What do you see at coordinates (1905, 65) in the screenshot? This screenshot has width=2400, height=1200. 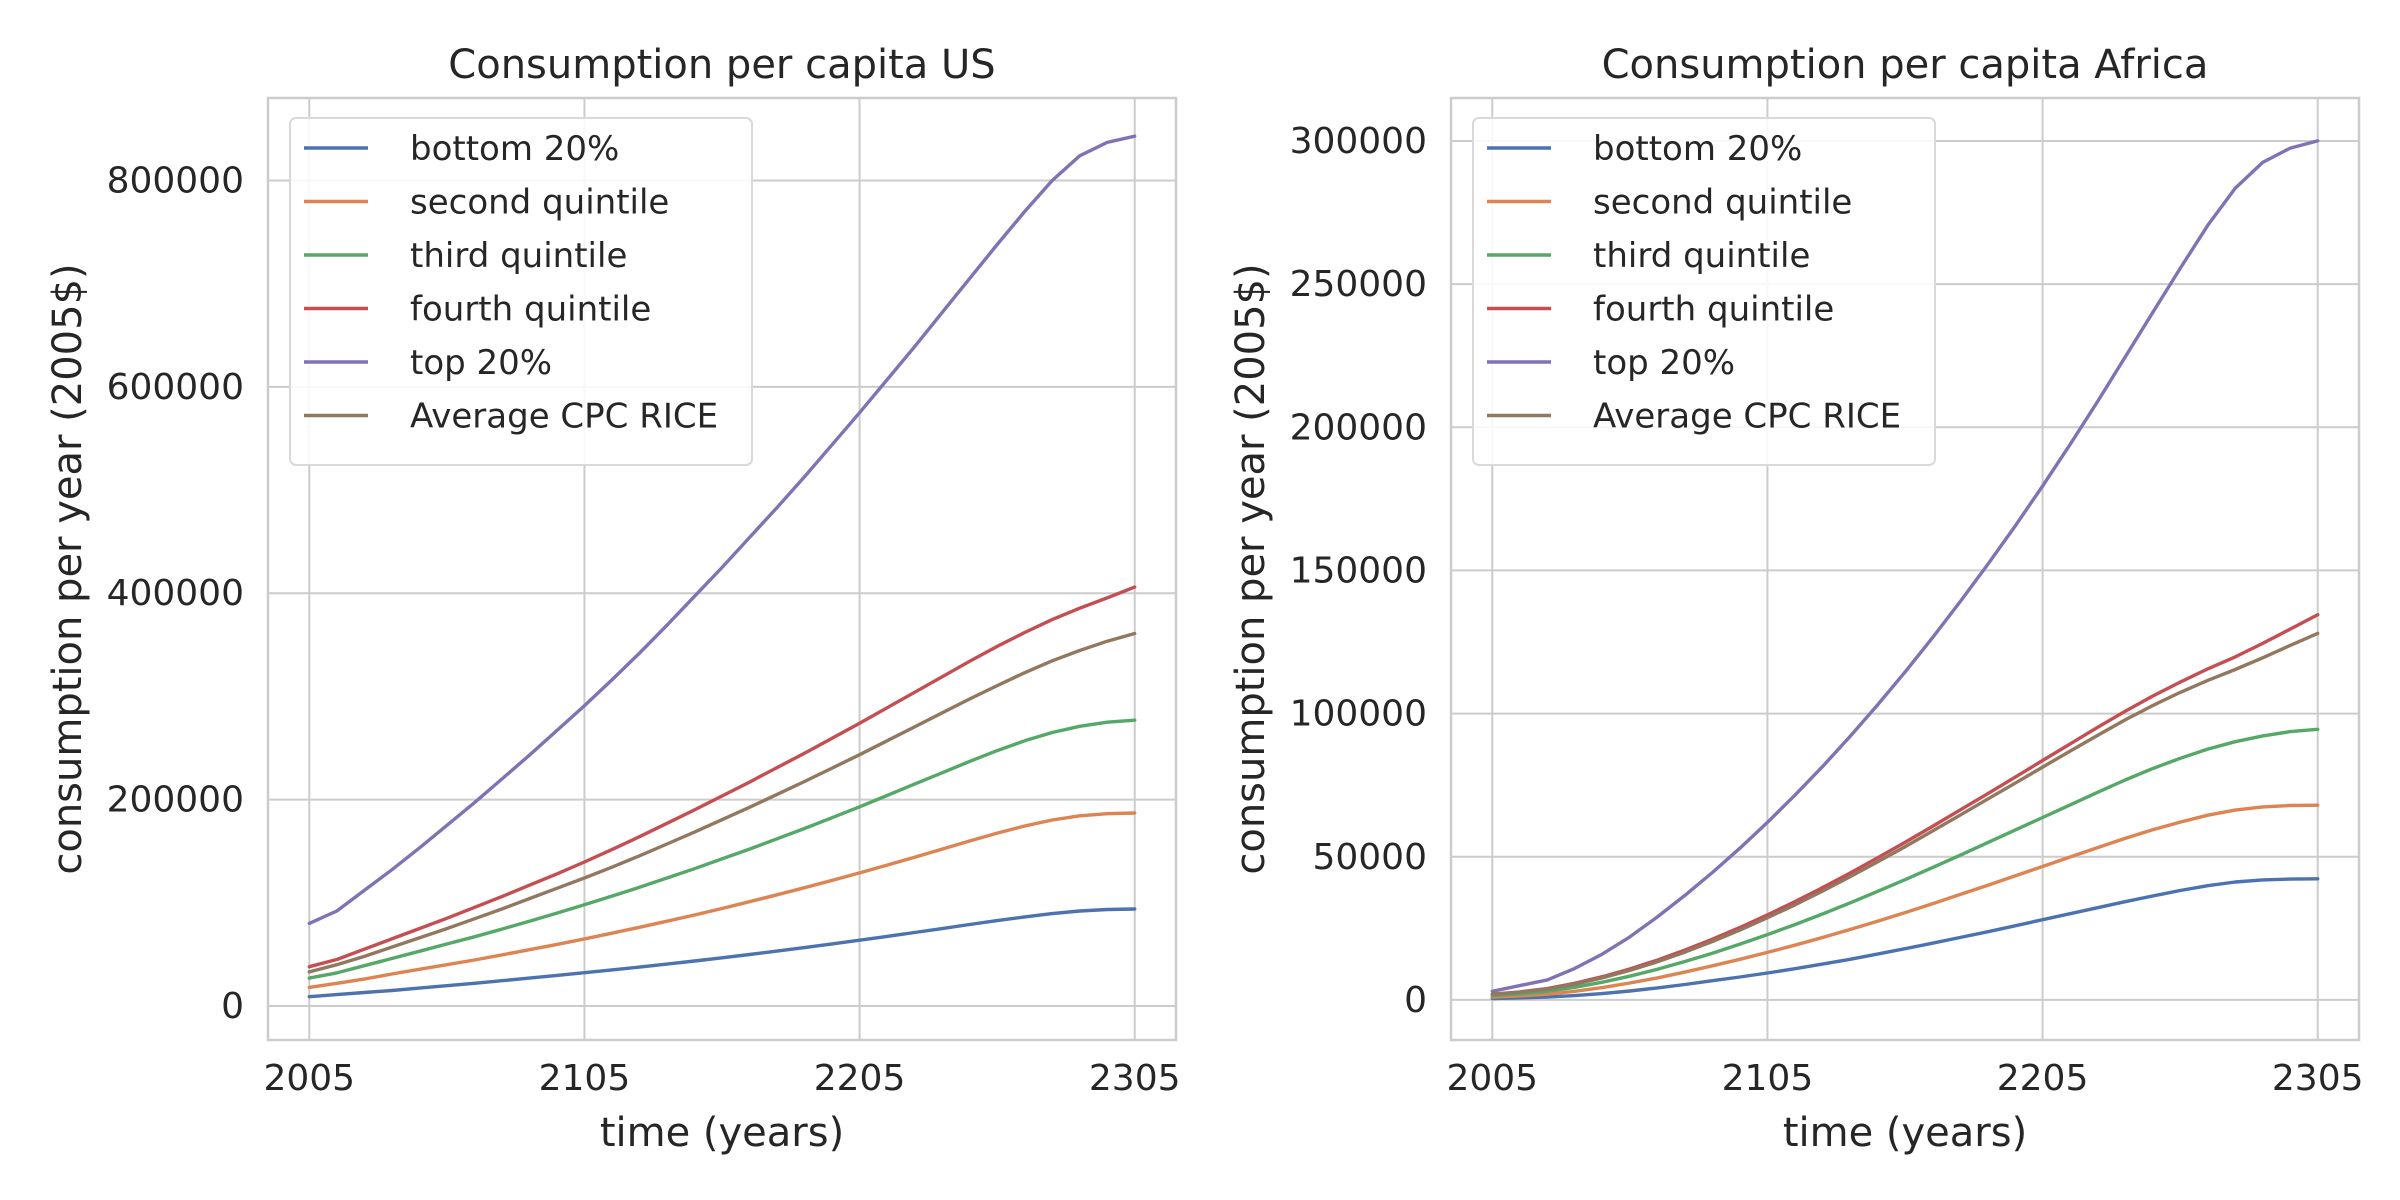 I see `chart-title-africa: Consumption per capita Africa` at bounding box center [1905, 65].